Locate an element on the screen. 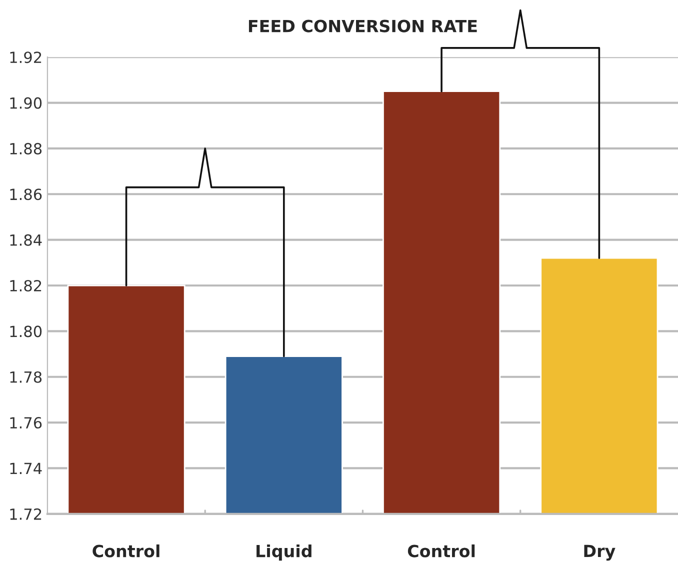  y-tick-label: 1.84 is located at coordinates (26, 240).